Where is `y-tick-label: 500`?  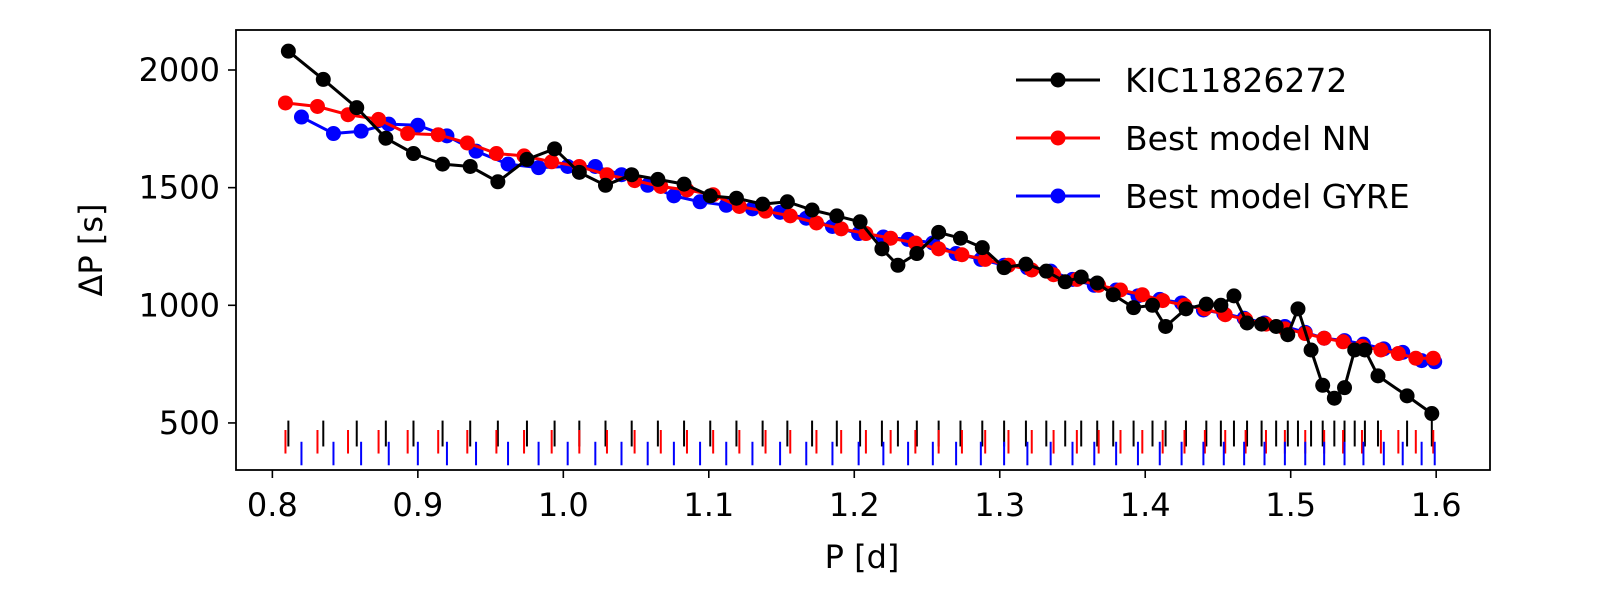
y-tick-label: 500 is located at coordinates (189, 423).